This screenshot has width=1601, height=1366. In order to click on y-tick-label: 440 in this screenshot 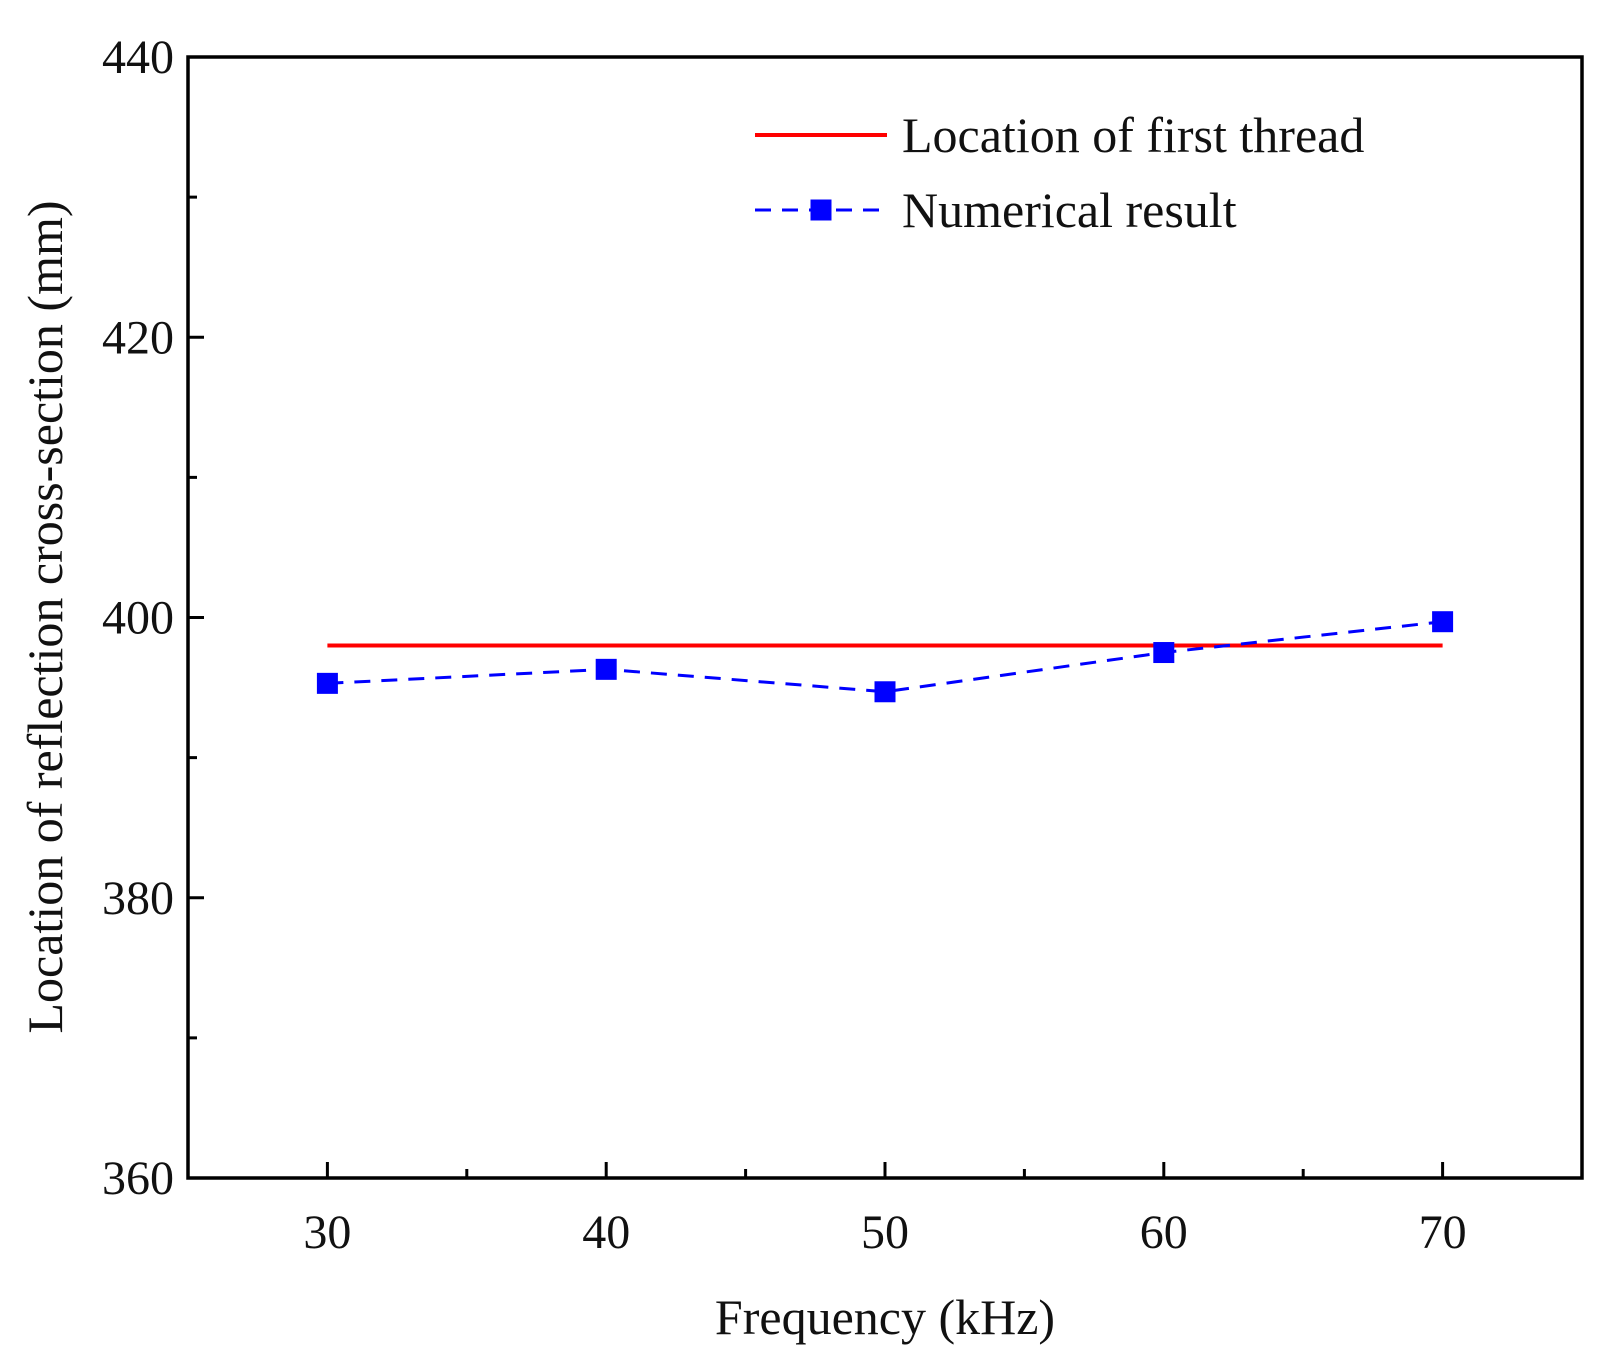, I will do `click(138, 57)`.